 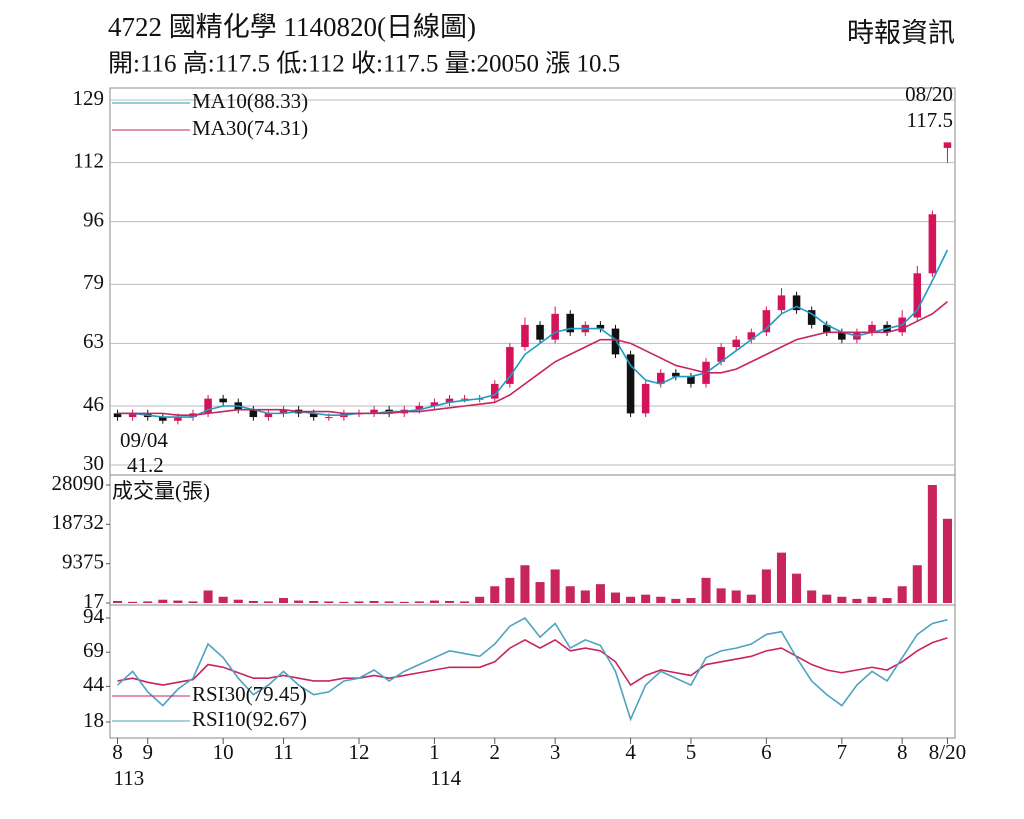 I want to click on y-tick-label: 18, so click(x=93, y=720).